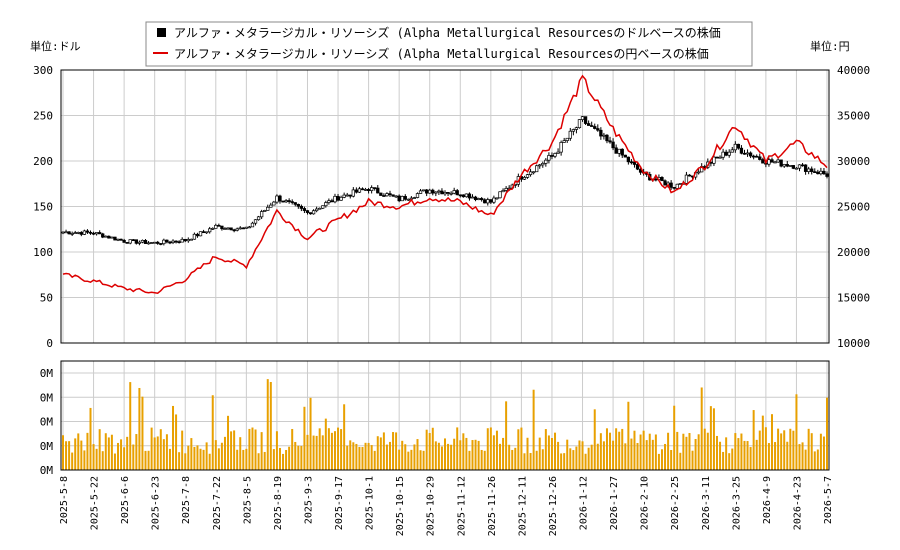 This screenshot has width=900, height=550. What do you see at coordinates (706, 503) in the screenshot?
I see `x-tick-label: 2026-3-11` at bounding box center [706, 503].